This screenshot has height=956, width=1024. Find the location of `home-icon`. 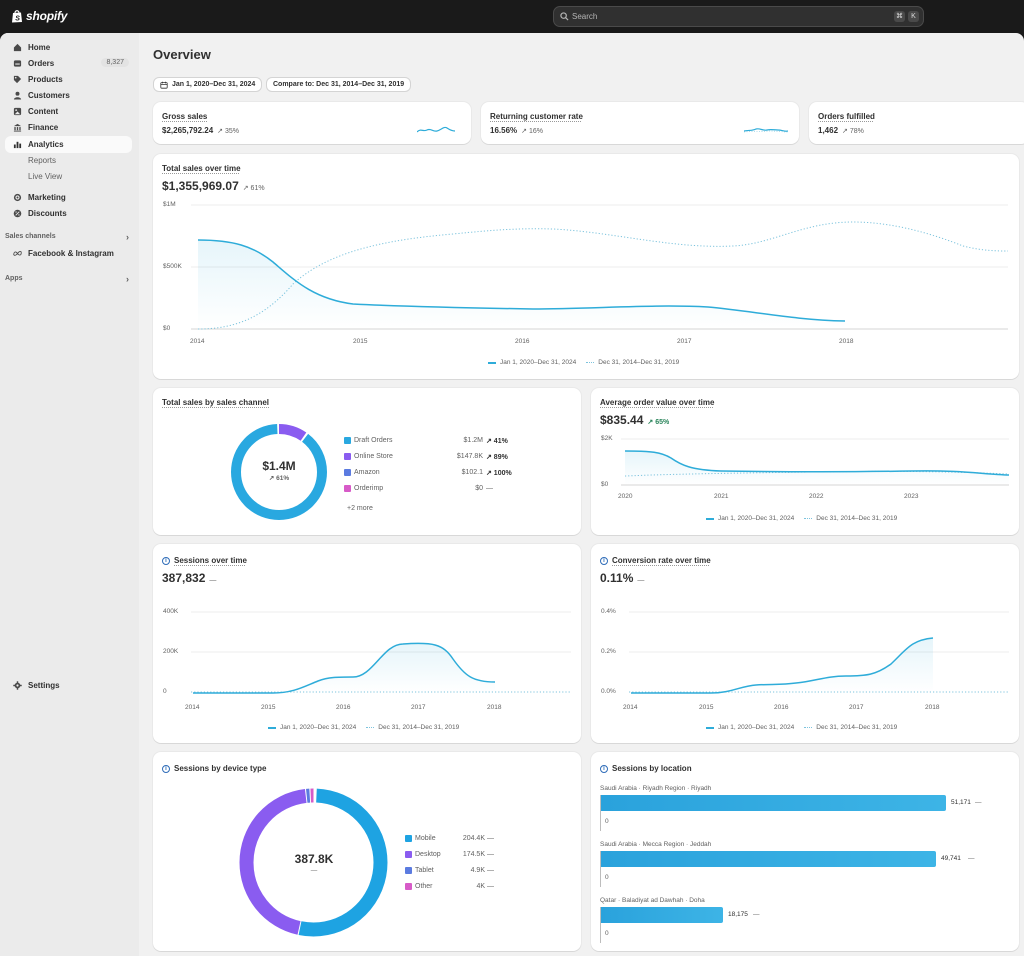

home-icon is located at coordinates (17, 47).